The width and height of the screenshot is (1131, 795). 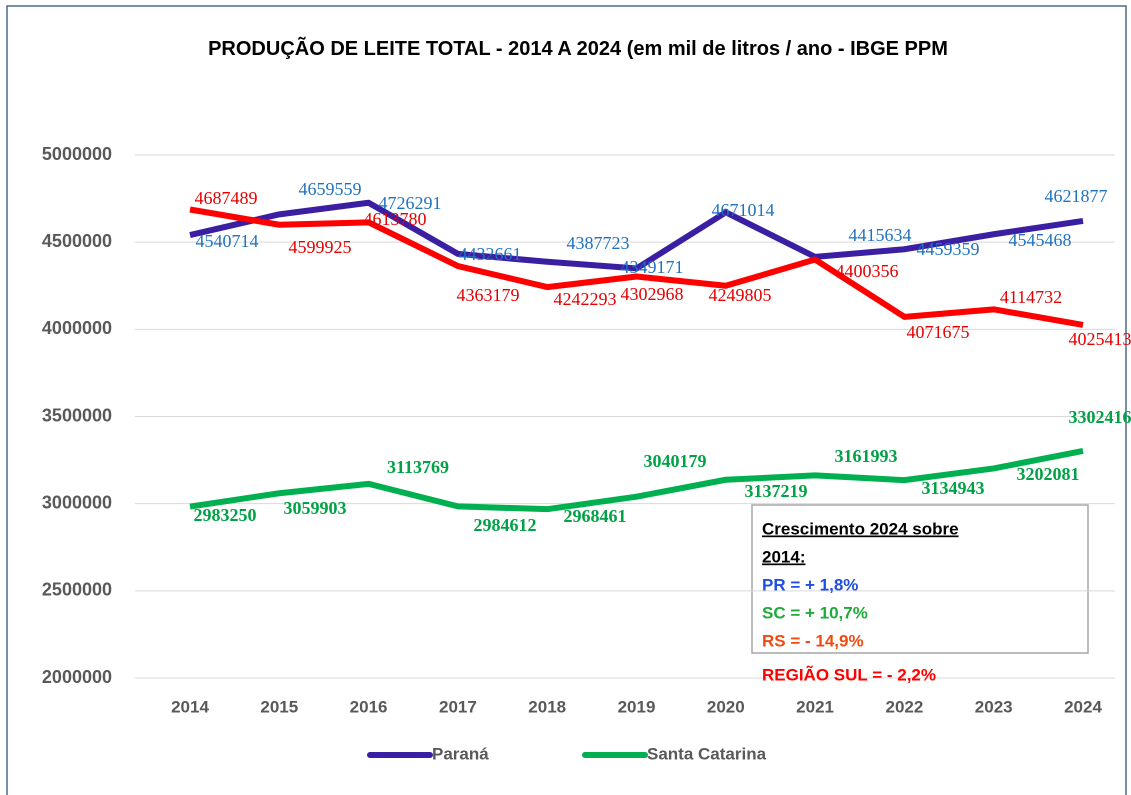 What do you see at coordinates (226, 198) in the screenshot?
I see `data-label: 4687489` at bounding box center [226, 198].